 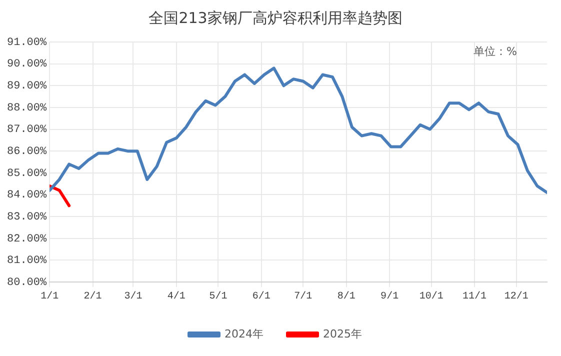 What do you see at coordinates (26, 282) in the screenshot?
I see `y-tick-label: 80.00%` at bounding box center [26, 282].